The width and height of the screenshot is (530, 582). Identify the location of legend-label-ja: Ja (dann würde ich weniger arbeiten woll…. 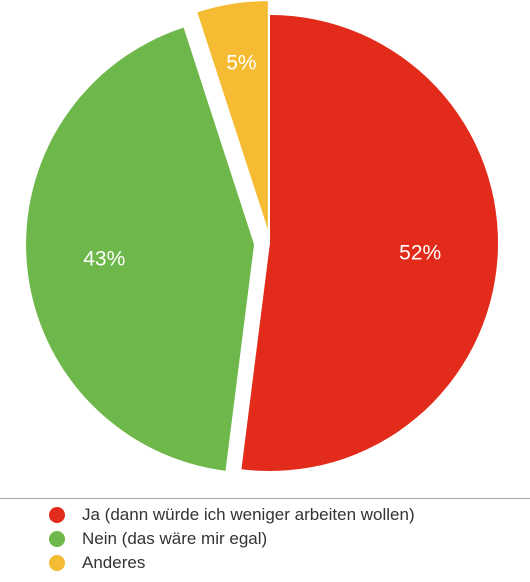
(248, 514).